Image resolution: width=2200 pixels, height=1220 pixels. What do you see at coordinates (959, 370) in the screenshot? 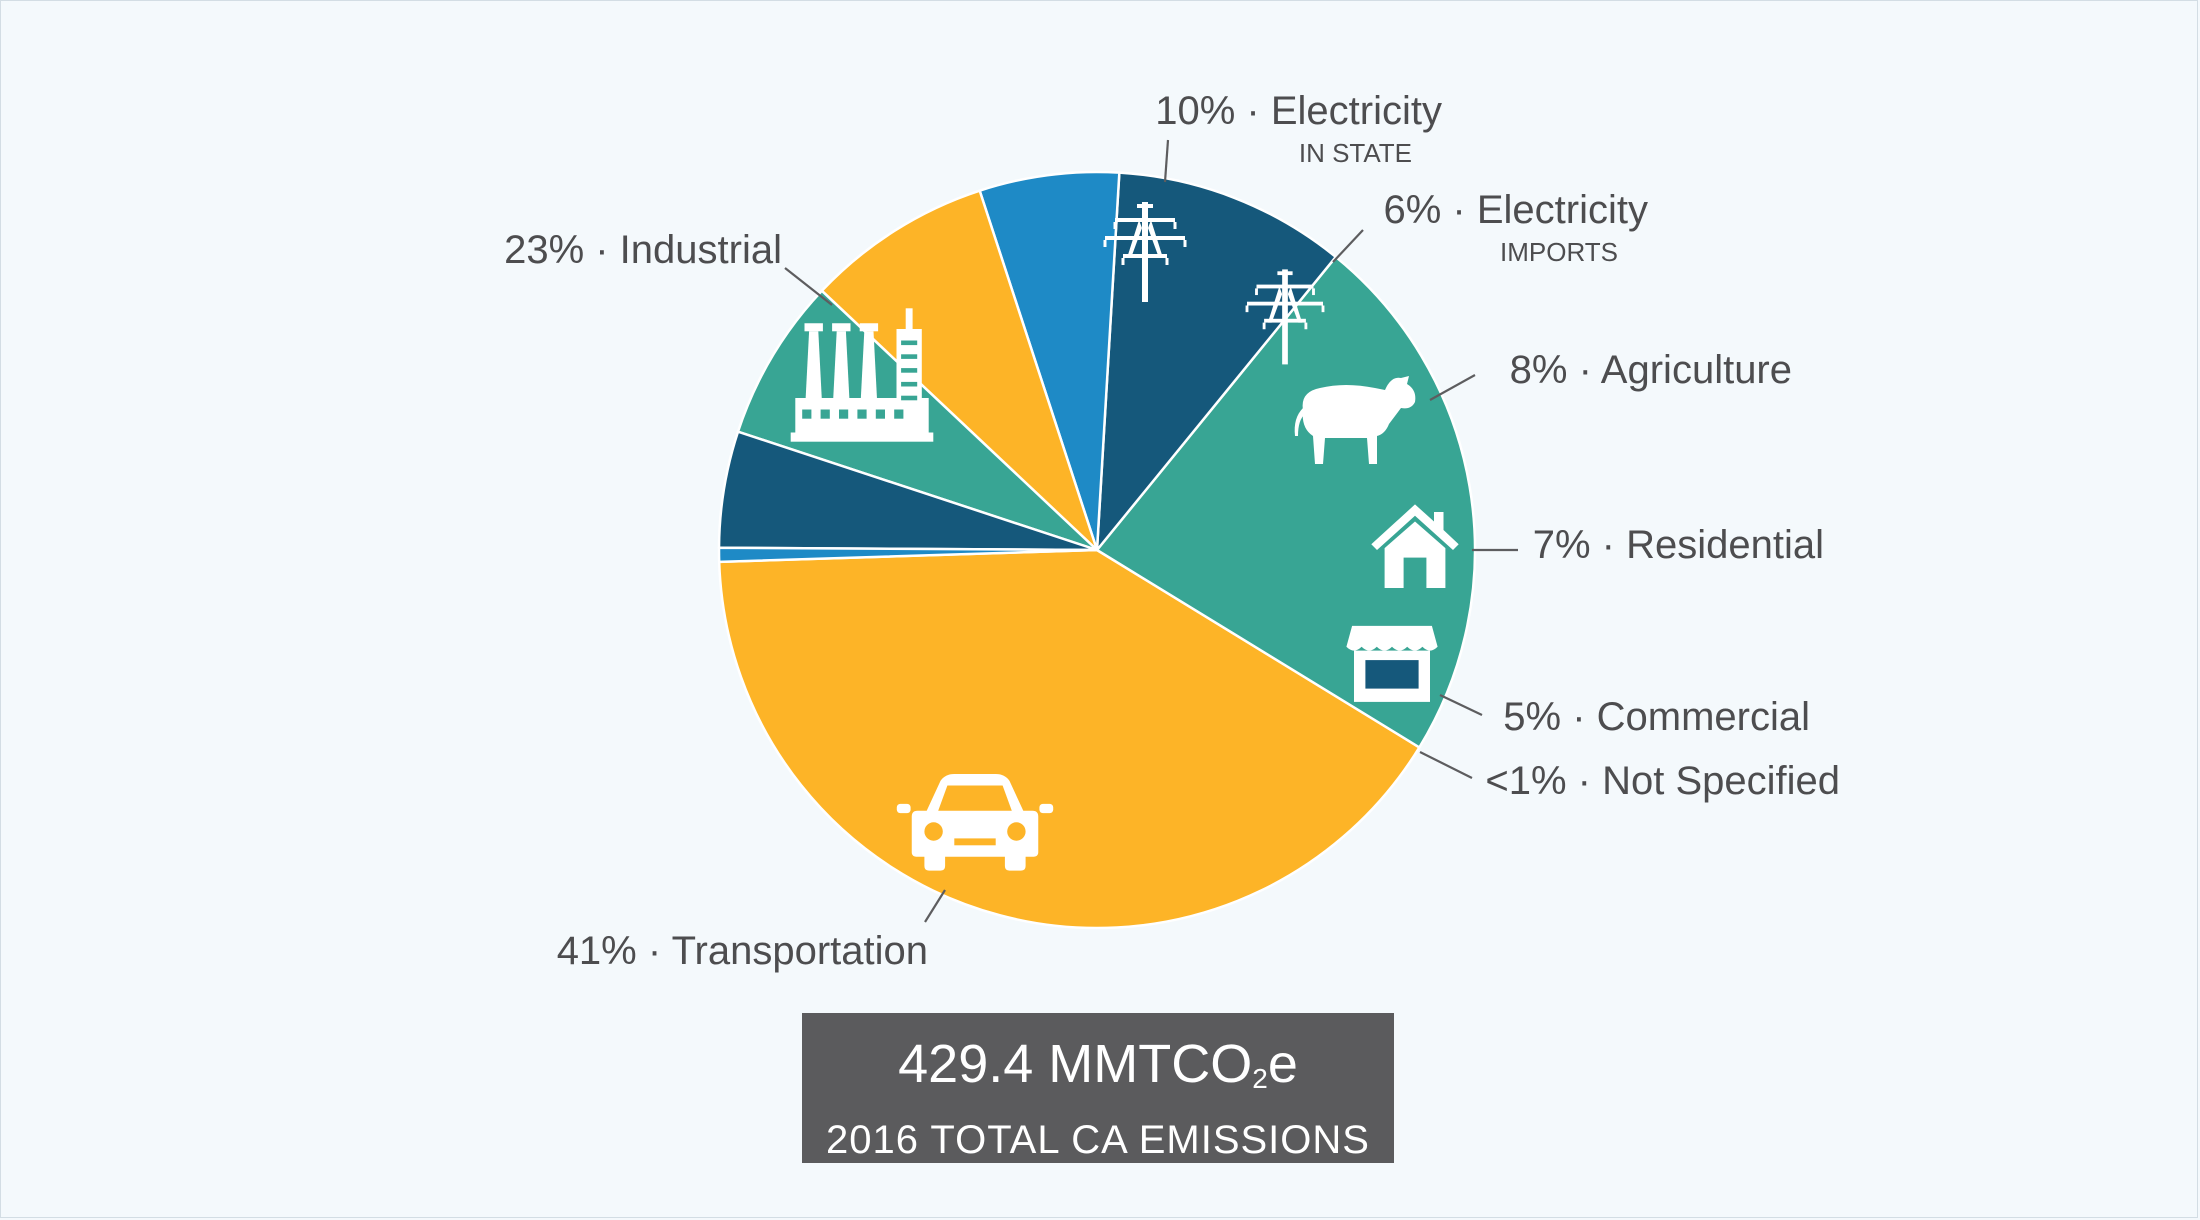
I see `pie-slice-agriculture` at bounding box center [959, 370].